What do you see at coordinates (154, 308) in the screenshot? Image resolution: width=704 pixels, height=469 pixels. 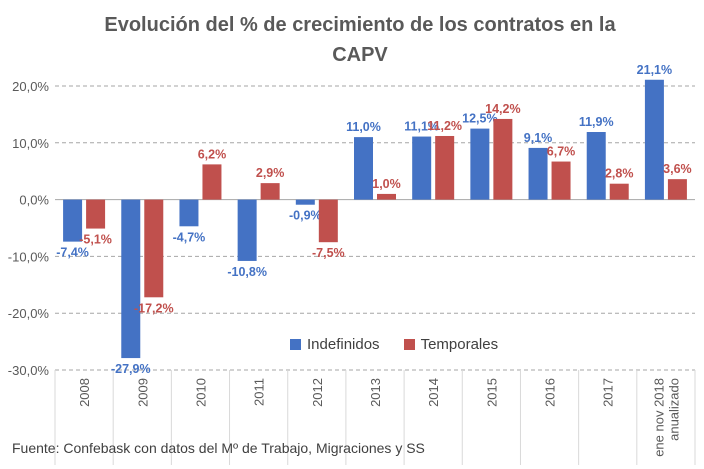 I see `data-label-temporales-1: -17,2%` at bounding box center [154, 308].